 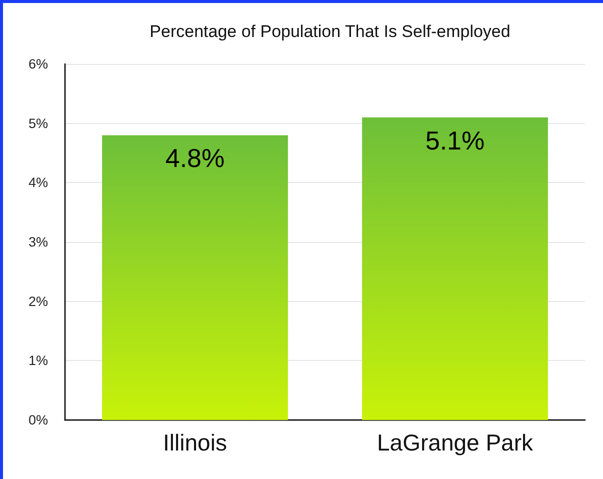 I want to click on y-tick-label: 5%, so click(x=38, y=123).